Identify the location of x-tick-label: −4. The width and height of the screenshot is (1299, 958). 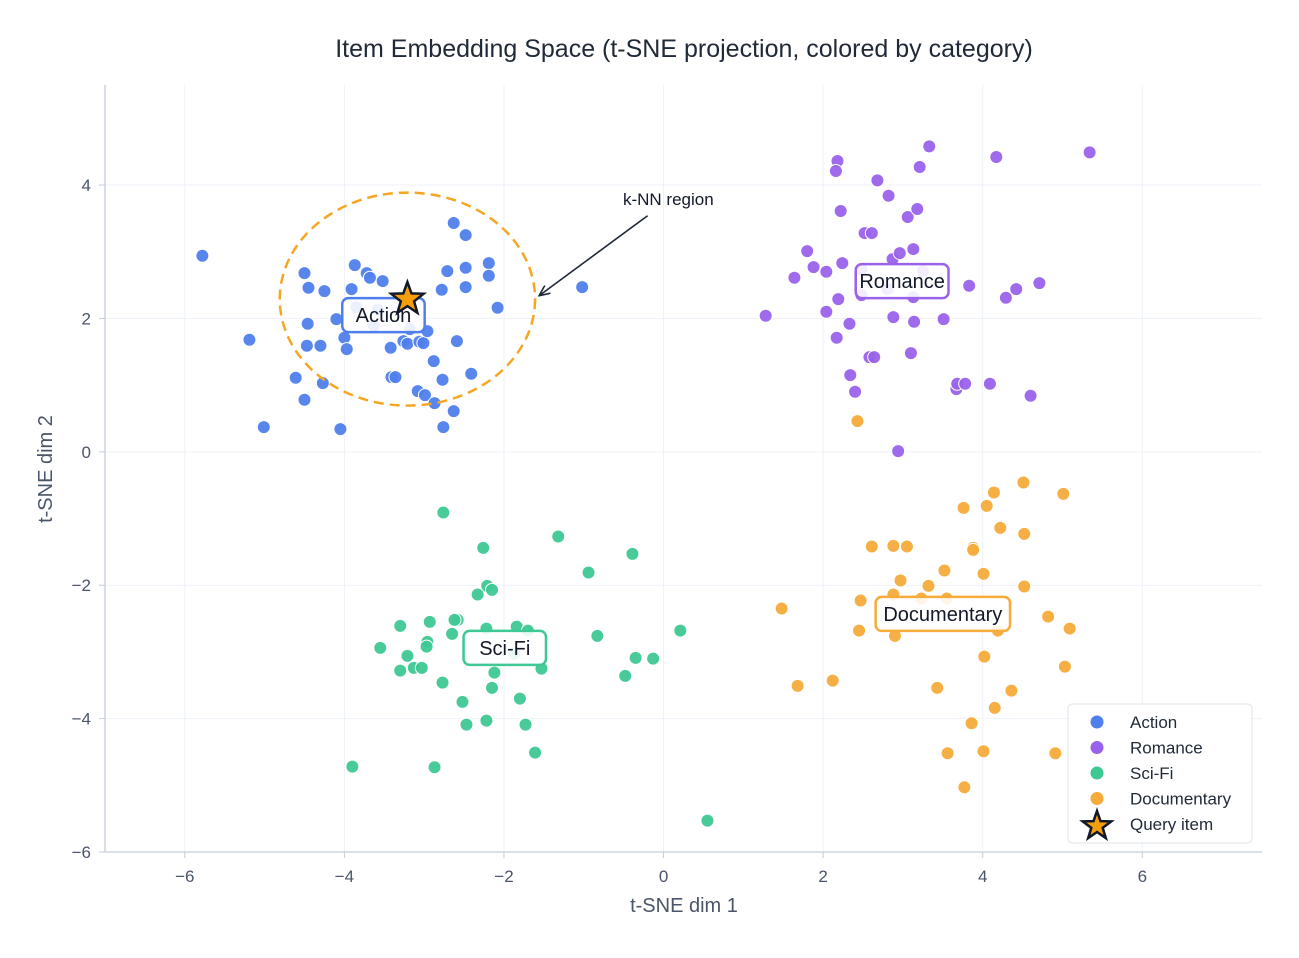
(344, 876).